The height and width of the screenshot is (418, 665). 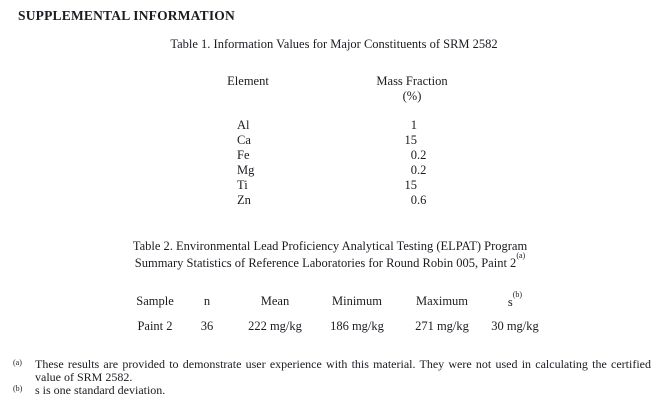 What do you see at coordinates (243, 124) in the screenshot?
I see `element-symbol: Al` at bounding box center [243, 124].